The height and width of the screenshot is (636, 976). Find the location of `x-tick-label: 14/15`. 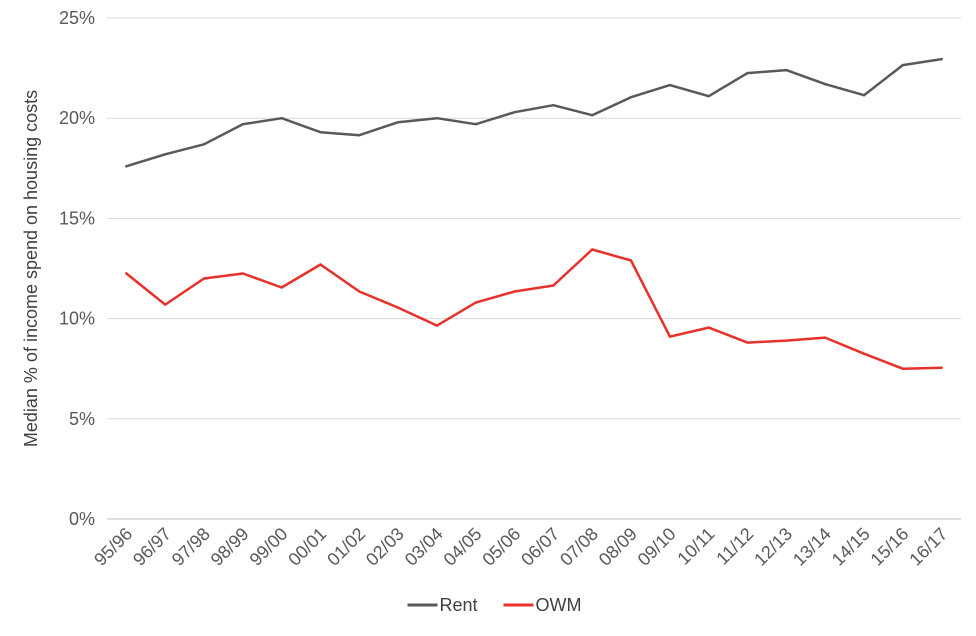

x-tick-label: 14/15 is located at coordinates (851, 547).